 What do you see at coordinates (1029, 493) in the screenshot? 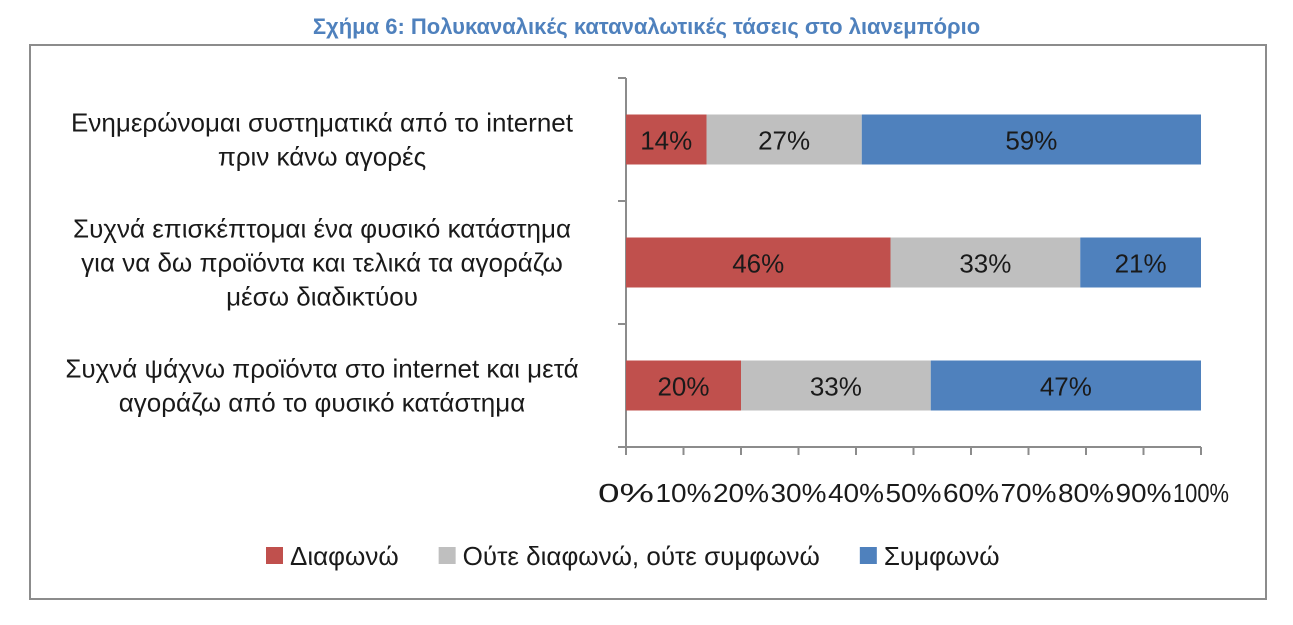
I see `x-tick-label: 70%` at bounding box center [1029, 493].